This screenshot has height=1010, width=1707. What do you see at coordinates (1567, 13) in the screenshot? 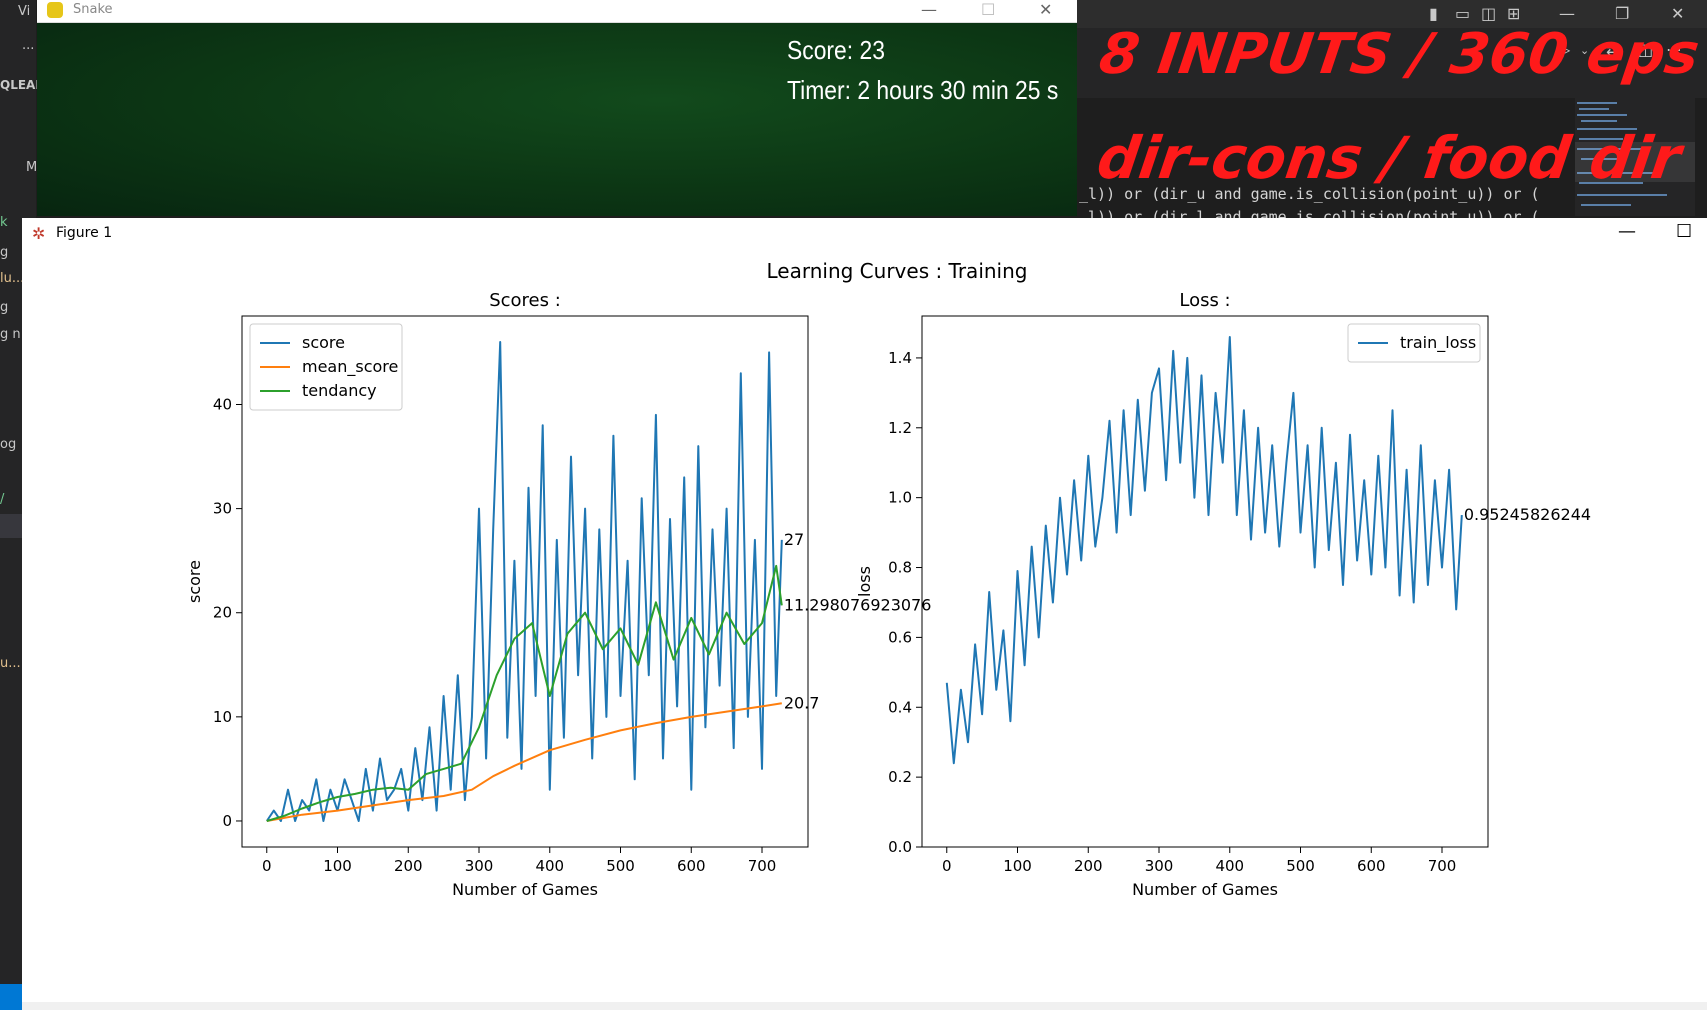
I see `minimize-icon: —` at bounding box center [1567, 13].